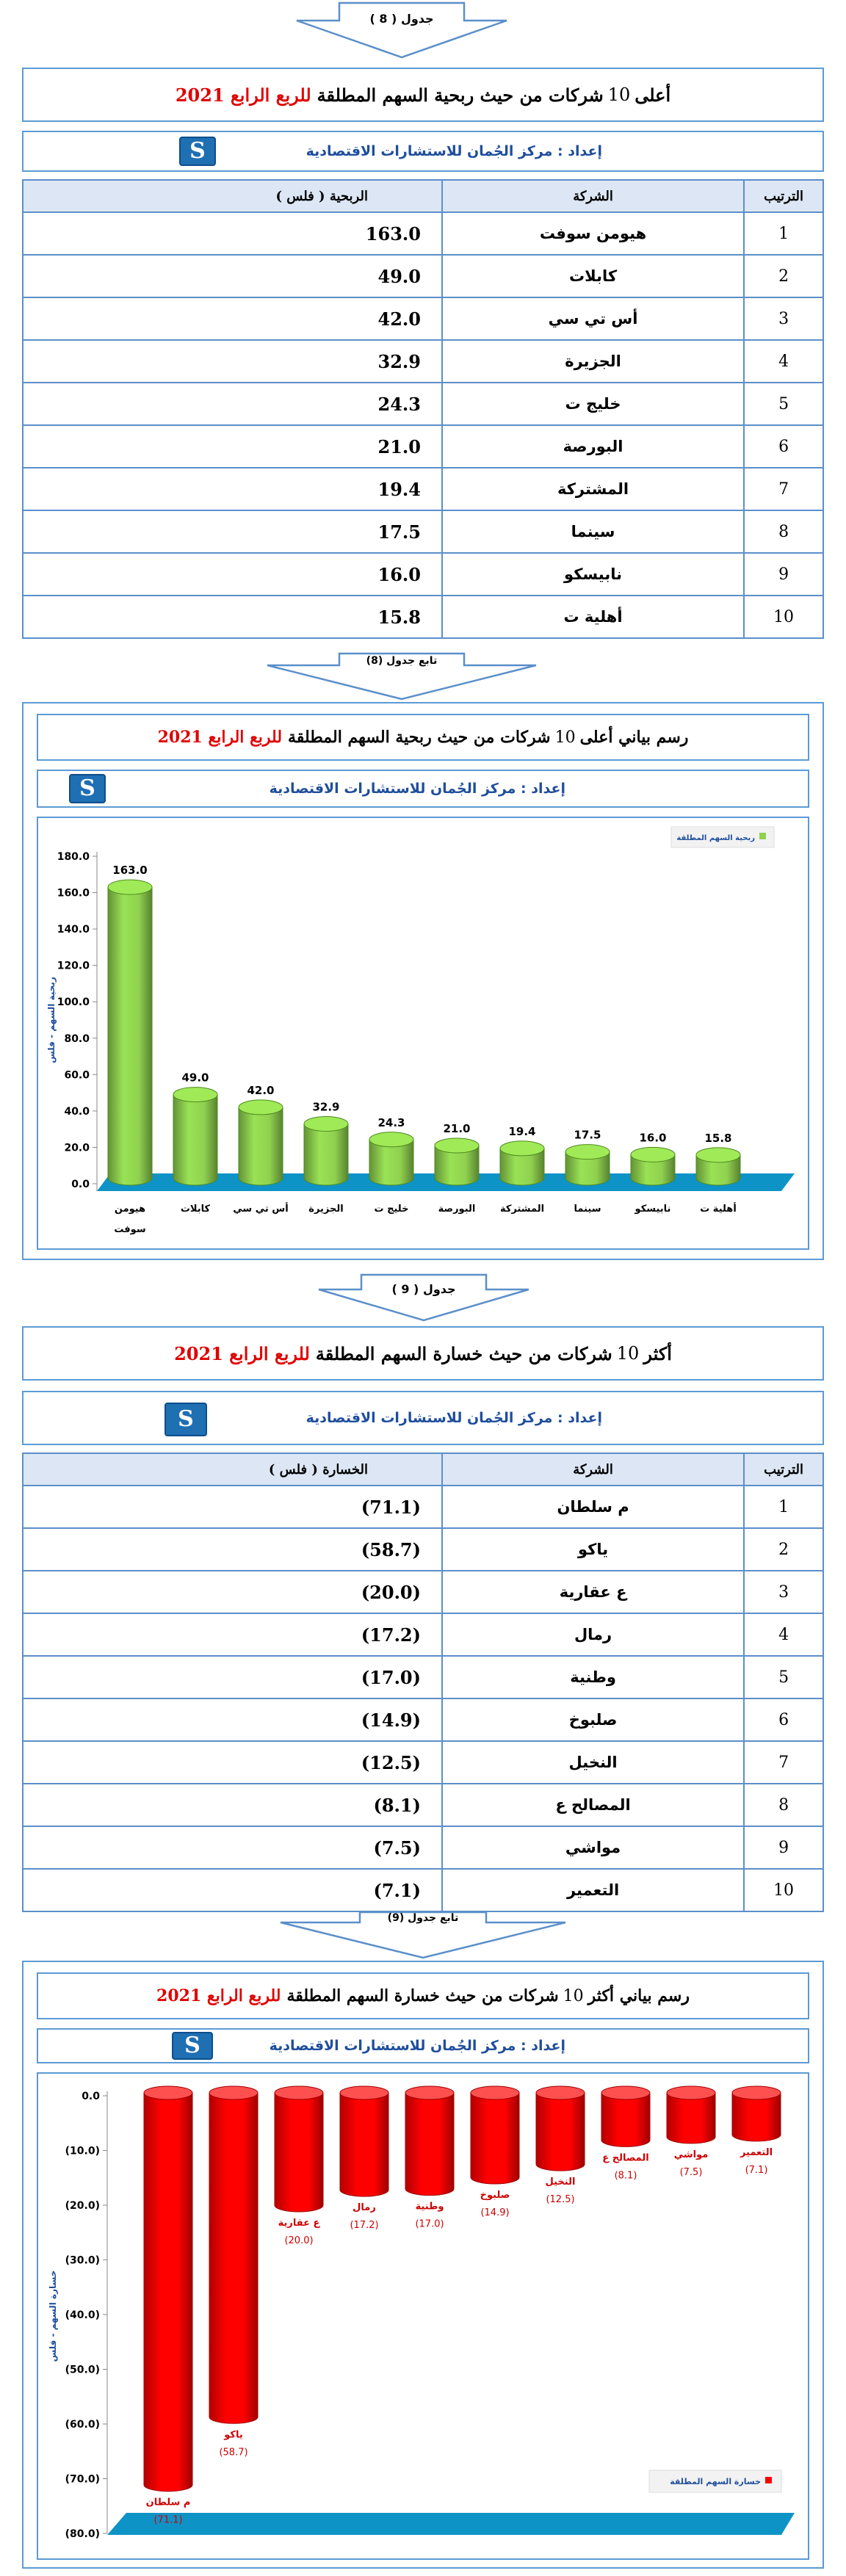 This screenshot has width=846, height=2576. I want to click on data-label: 24.3, so click(391, 1122).